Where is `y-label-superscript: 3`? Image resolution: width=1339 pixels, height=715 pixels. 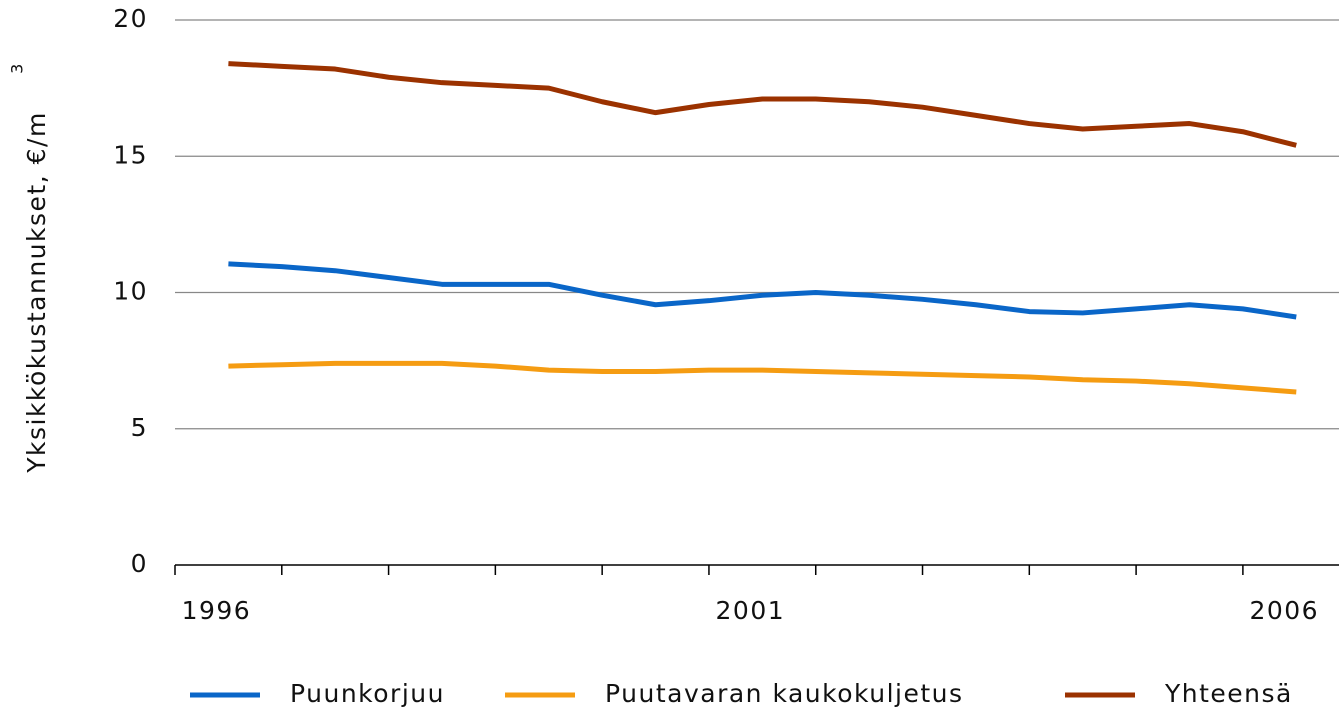 y-label-superscript: 3 is located at coordinates (17, 68).